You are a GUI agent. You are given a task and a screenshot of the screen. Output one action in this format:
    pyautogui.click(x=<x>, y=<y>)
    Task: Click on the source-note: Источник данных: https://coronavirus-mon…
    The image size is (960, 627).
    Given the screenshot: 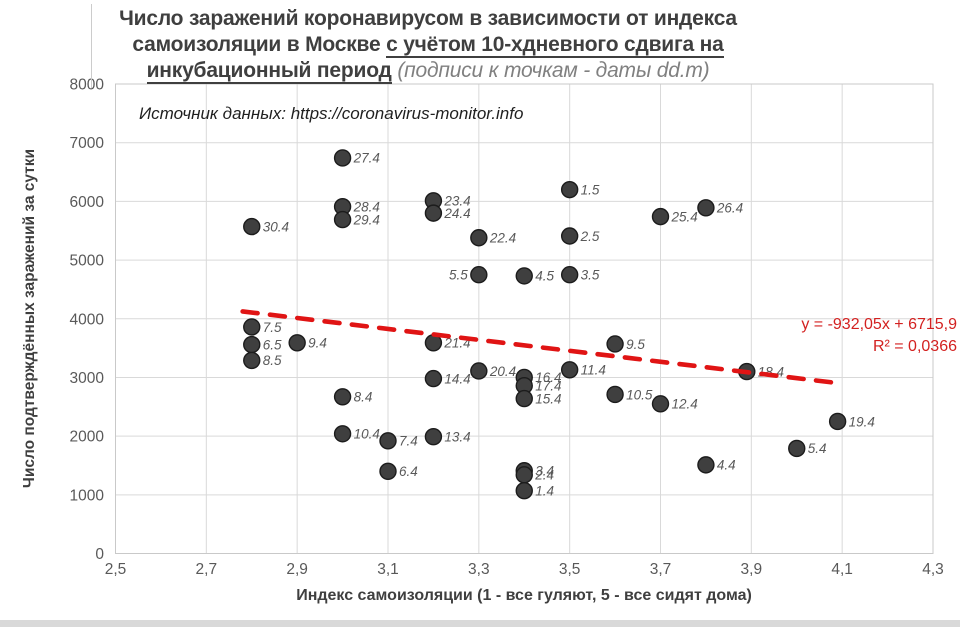 What is the action you would take?
    pyautogui.click(x=331, y=113)
    